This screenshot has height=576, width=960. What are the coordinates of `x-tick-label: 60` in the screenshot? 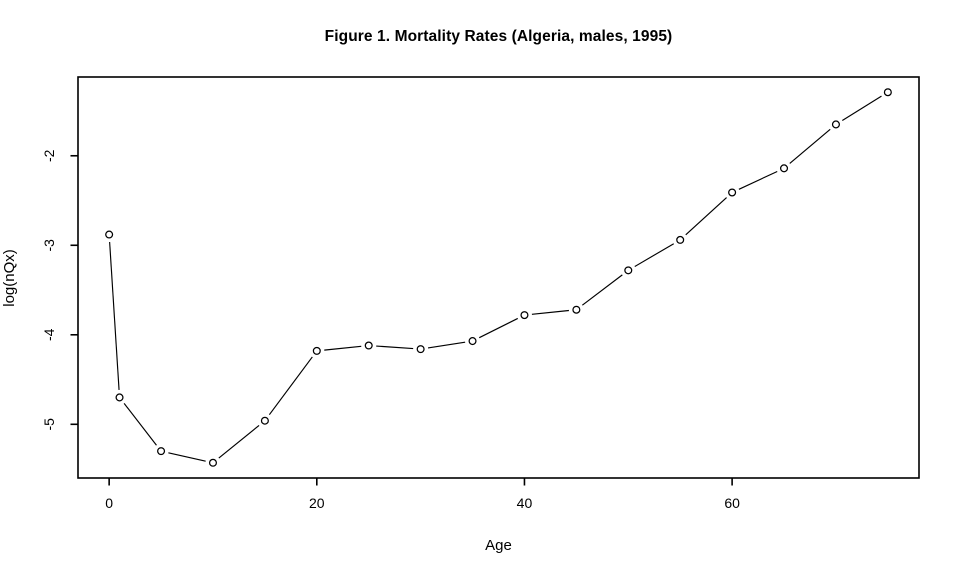 It's located at (732, 503).